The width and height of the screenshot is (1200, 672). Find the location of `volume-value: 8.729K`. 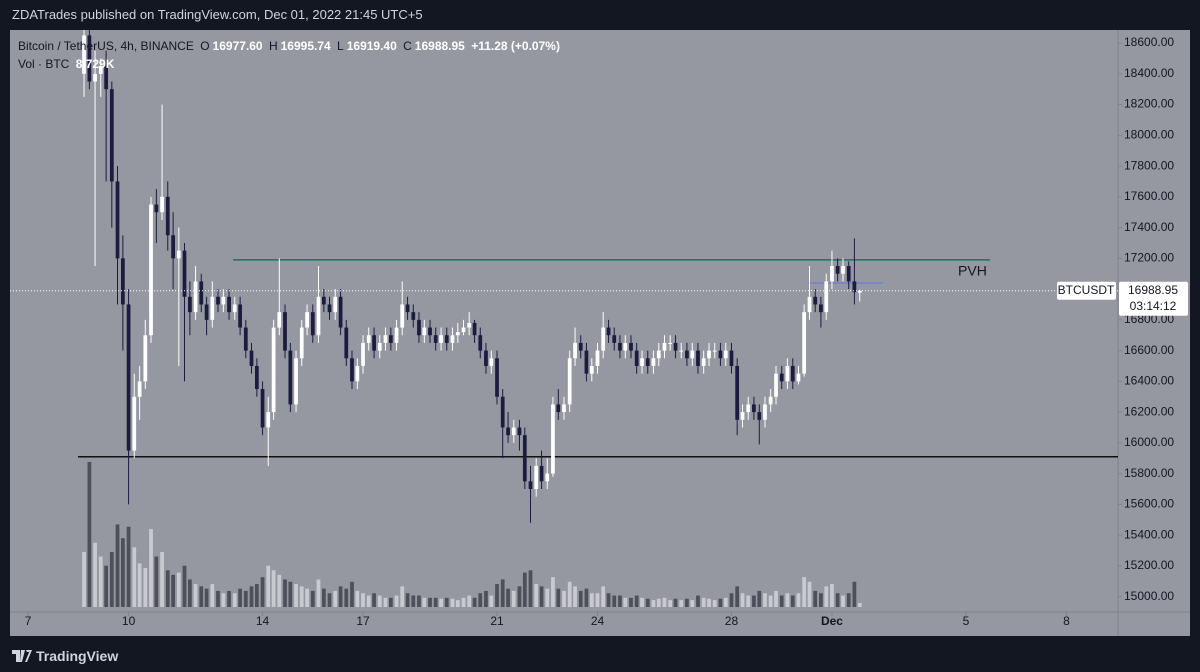

volume-value: 8.729K is located at coordinates (95, 64).